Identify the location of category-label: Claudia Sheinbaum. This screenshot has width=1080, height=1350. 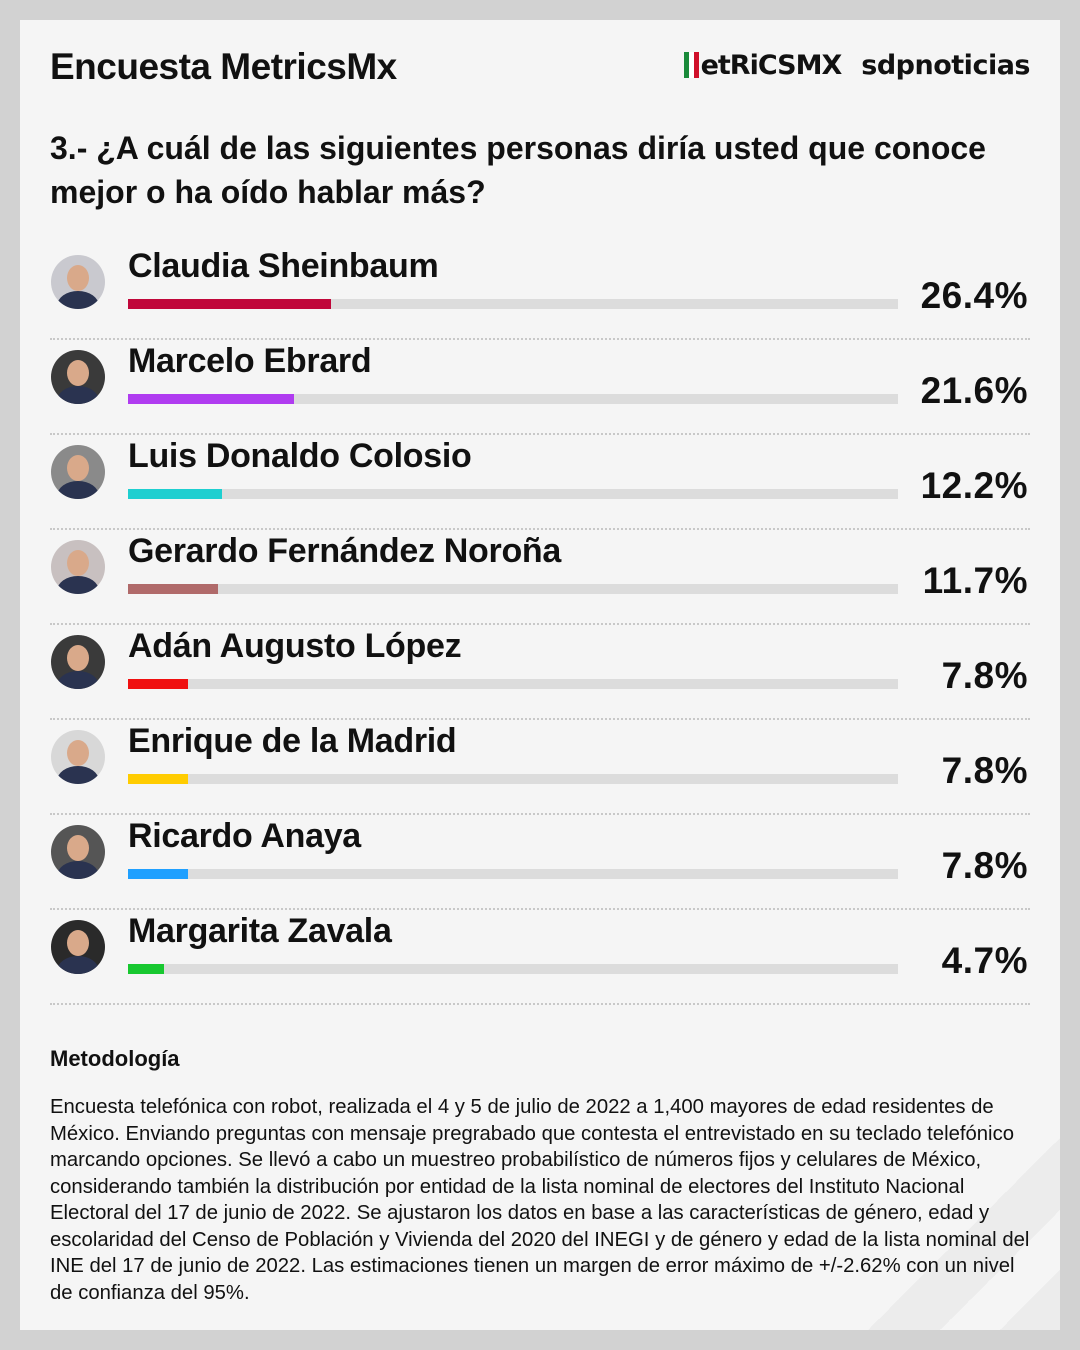
(283, 266).